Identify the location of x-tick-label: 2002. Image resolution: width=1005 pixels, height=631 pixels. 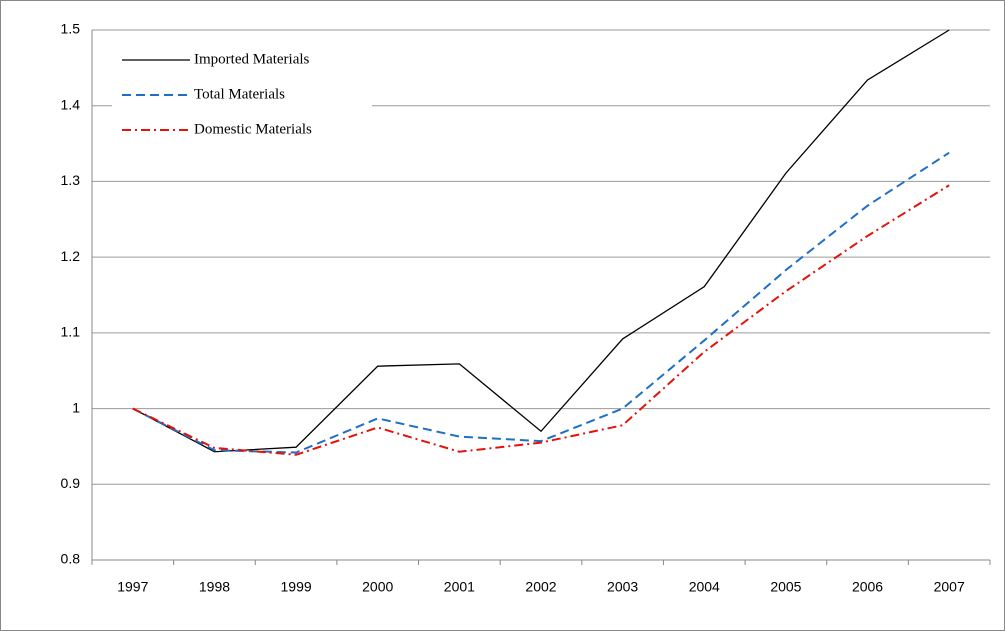
(540, 587).